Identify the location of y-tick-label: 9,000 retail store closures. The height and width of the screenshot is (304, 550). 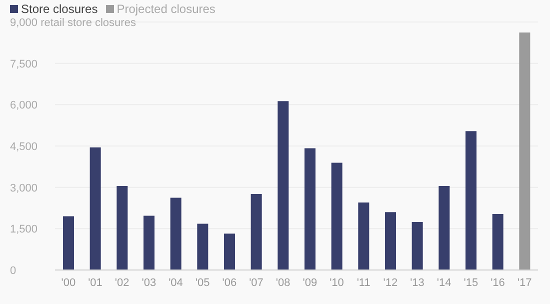
(73, 23).